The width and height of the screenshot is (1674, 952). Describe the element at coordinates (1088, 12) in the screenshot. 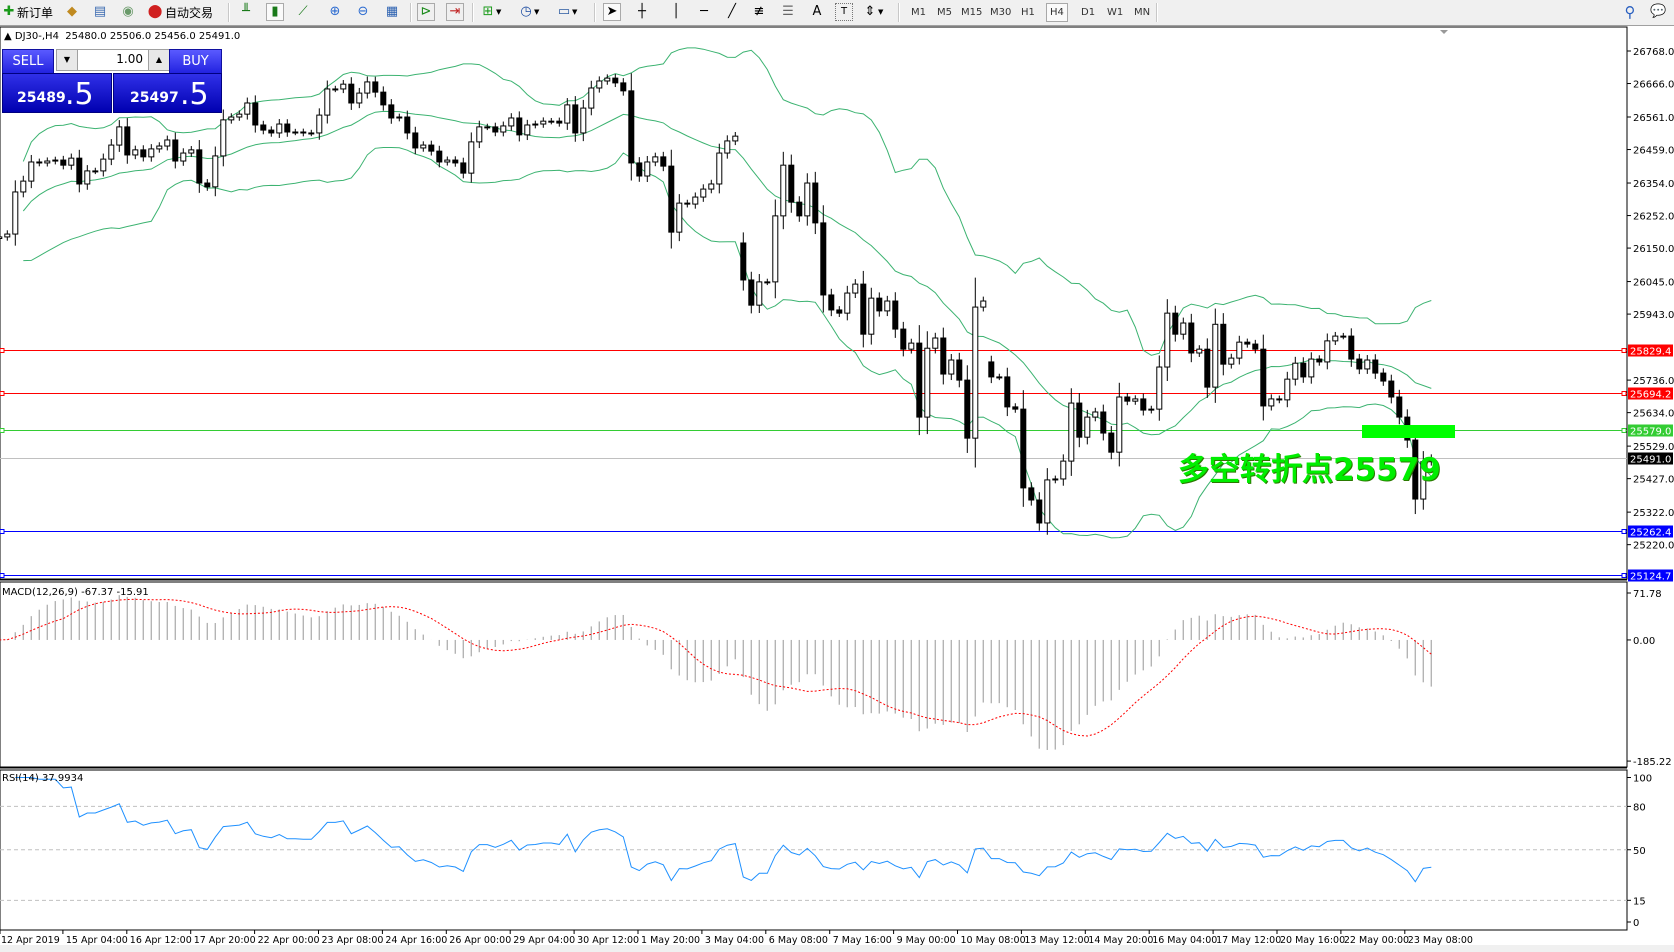

I see `timeframe-d1: D1` at that location.